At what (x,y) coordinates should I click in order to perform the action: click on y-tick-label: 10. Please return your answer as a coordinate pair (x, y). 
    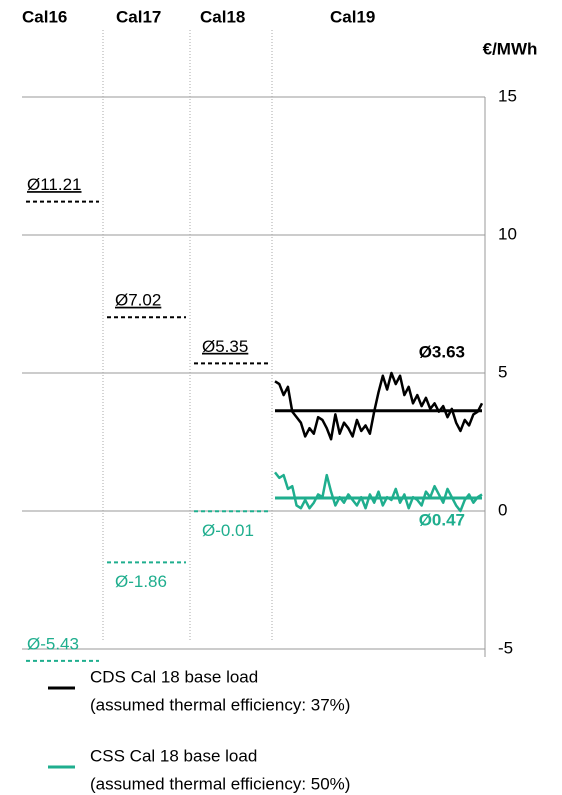
    Looking at the image, I should click on (507, 233).